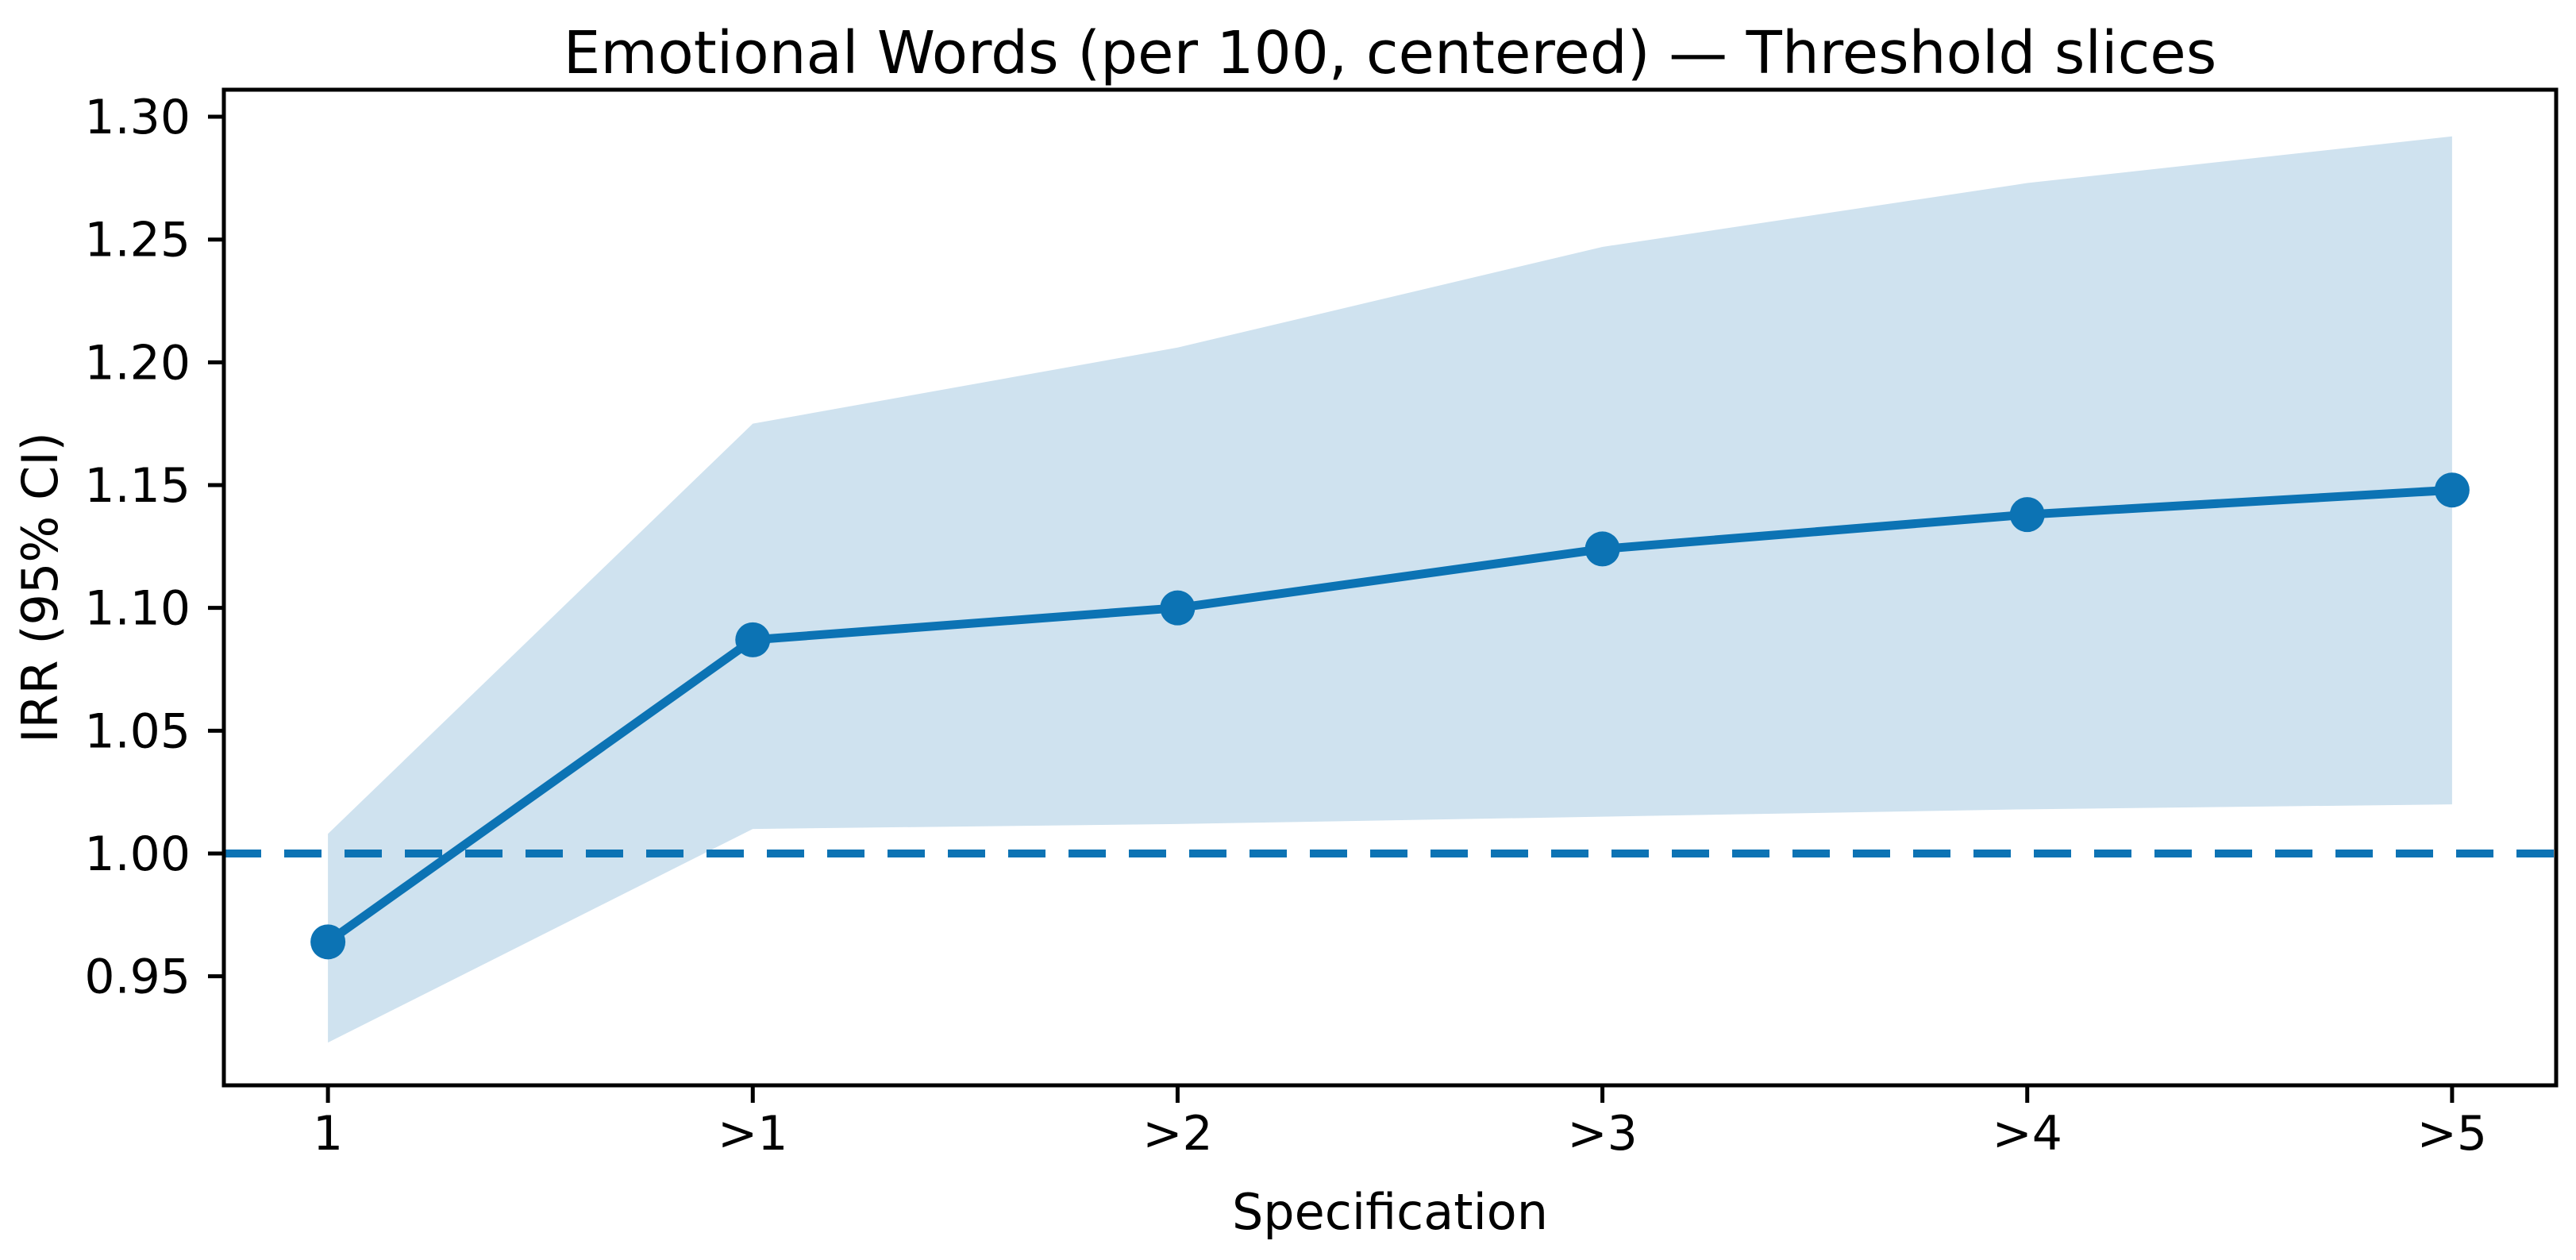 Image resolution: width=2576 pixels, height=1260 pixels. I want to click on y-tick-label: 1.15, so click(137, 486).